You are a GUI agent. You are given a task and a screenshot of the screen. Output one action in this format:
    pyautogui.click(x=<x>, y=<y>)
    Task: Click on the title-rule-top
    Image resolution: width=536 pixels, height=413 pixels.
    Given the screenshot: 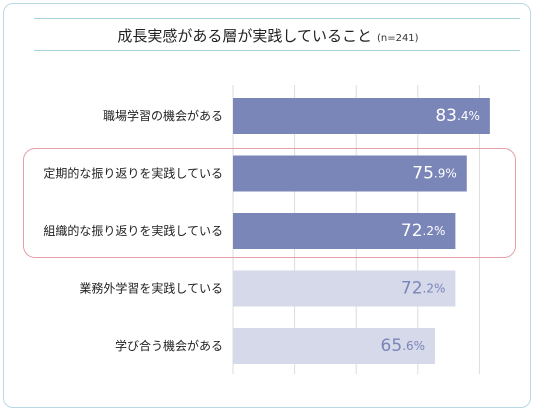 What is the action you would take?
    pyautogui.click(x=277, y=18)
    